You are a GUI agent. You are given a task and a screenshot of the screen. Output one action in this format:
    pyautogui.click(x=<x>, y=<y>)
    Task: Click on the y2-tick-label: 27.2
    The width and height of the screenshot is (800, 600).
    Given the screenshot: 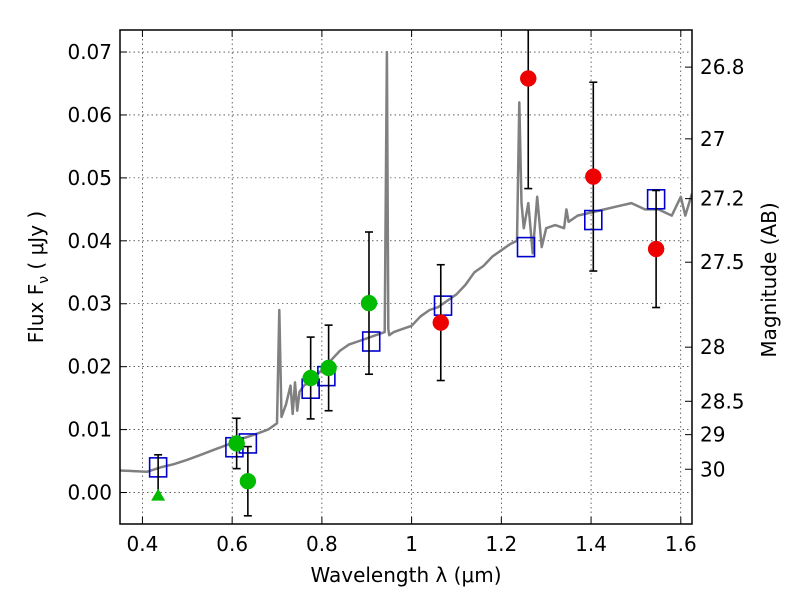 What is the action you would take?
    pyautogui.click(x=722, y=199)
    